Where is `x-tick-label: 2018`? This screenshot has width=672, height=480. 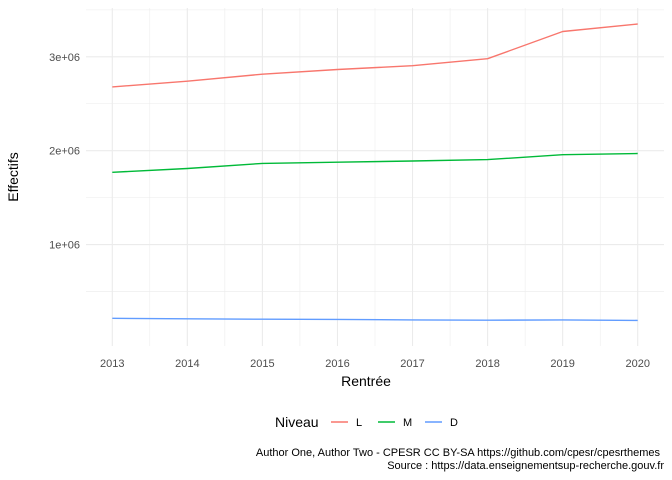
x-tick-label: 2018 is located at coordinates (487, 364).